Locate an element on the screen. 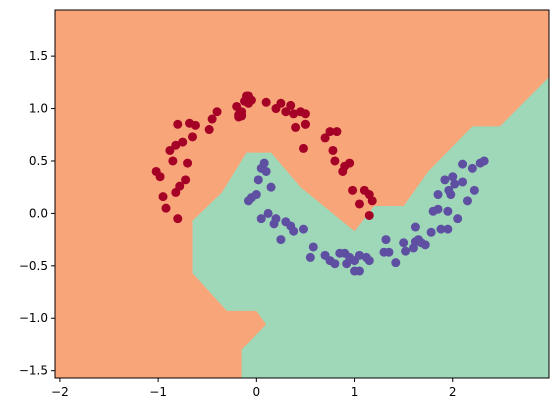  x-tick-label: 2 is located at coordinates (453, 392).